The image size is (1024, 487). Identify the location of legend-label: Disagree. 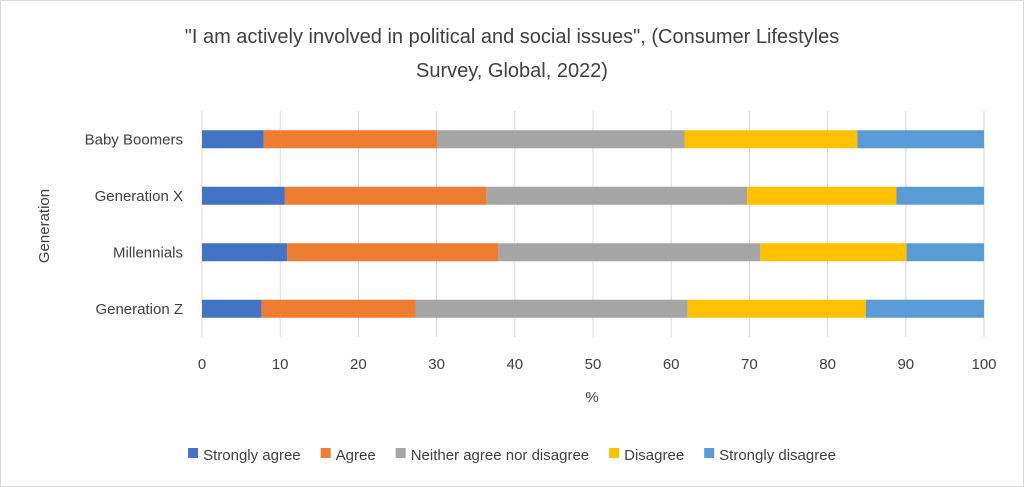
(654, 455).